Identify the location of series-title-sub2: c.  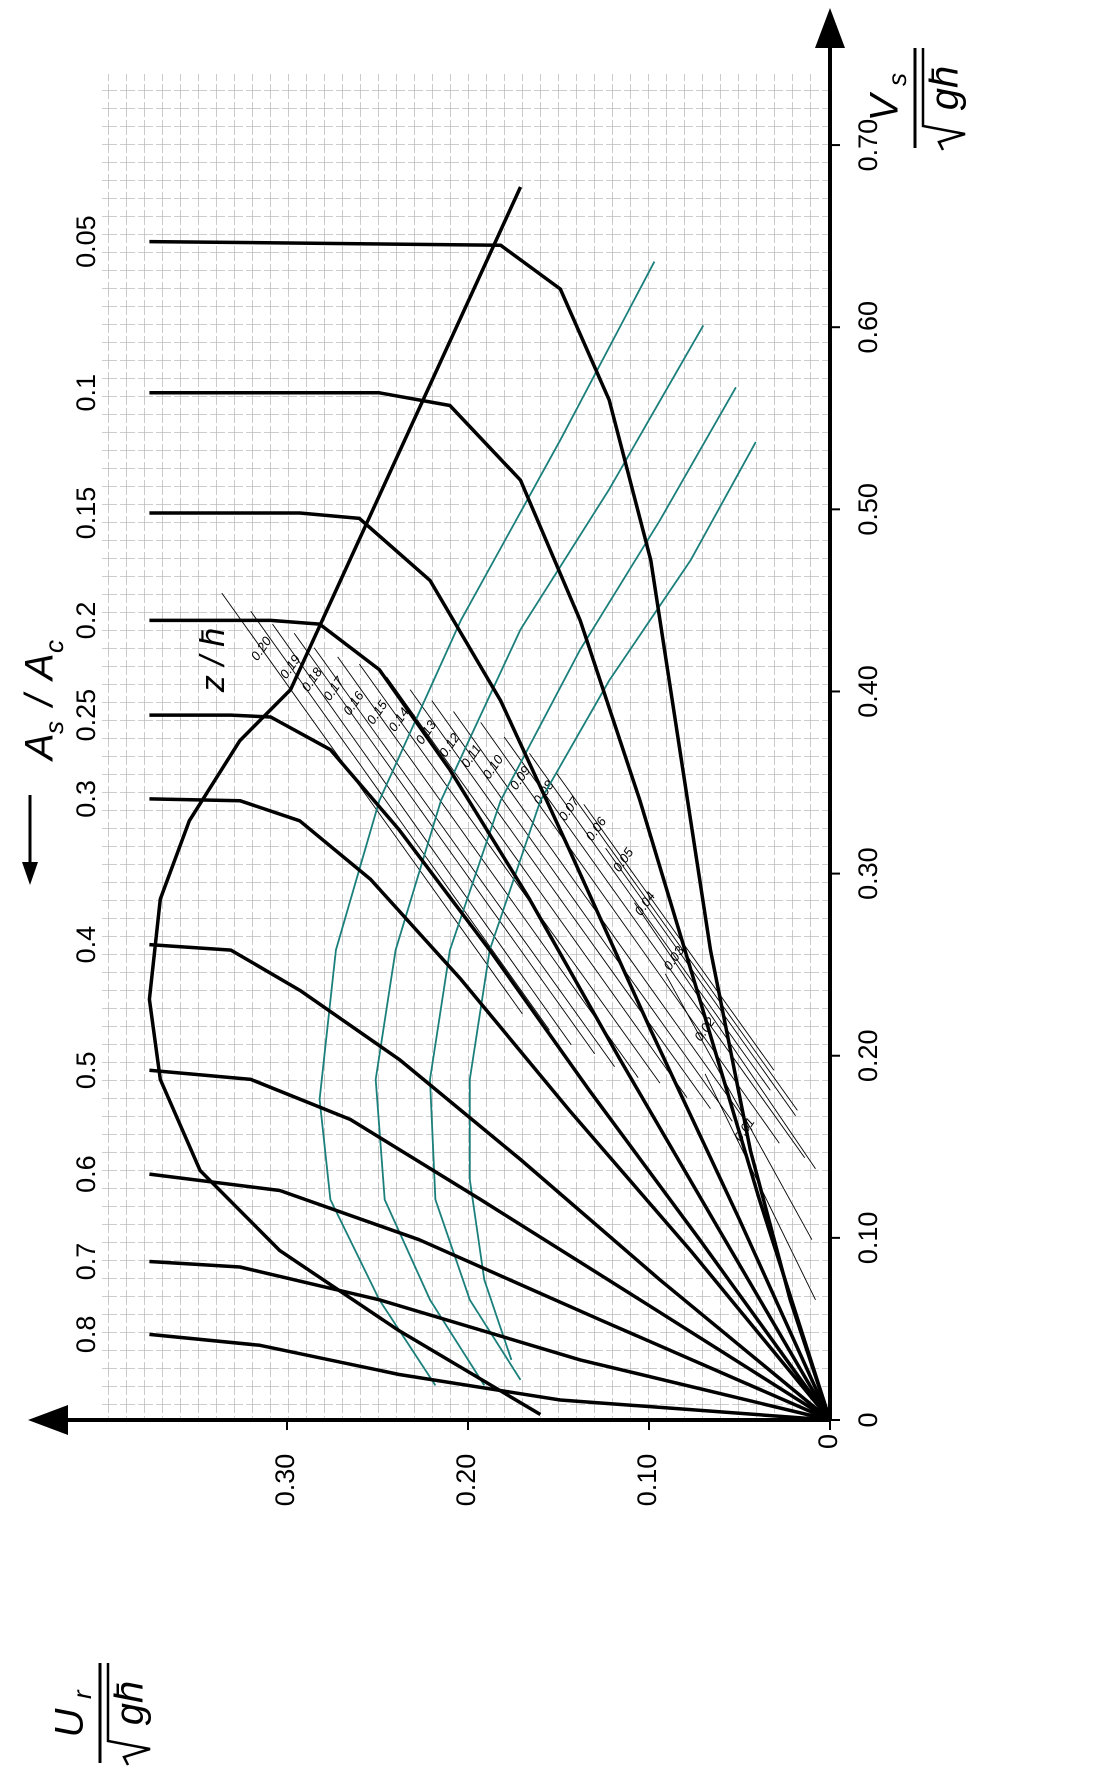
(54, 646).